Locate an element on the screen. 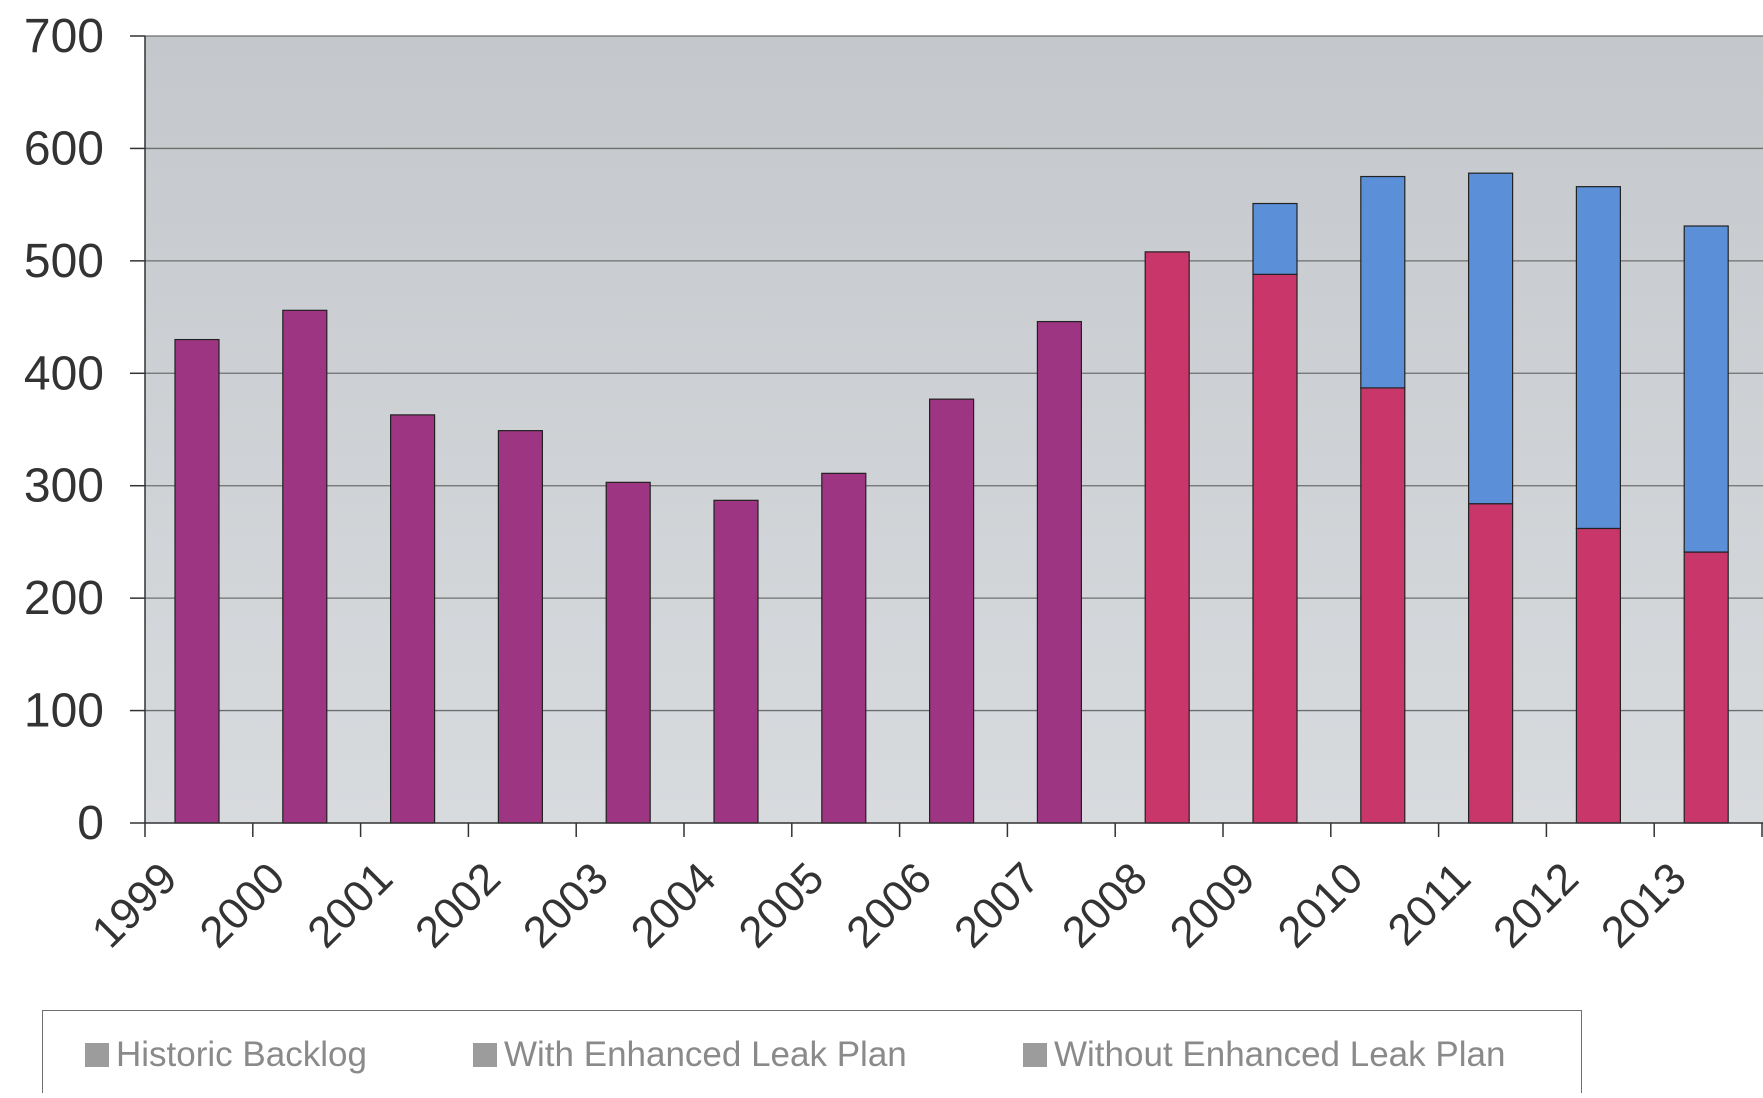  bar-without-enhanced-leak-plan-2009 is located at coordinates (1275, 548).